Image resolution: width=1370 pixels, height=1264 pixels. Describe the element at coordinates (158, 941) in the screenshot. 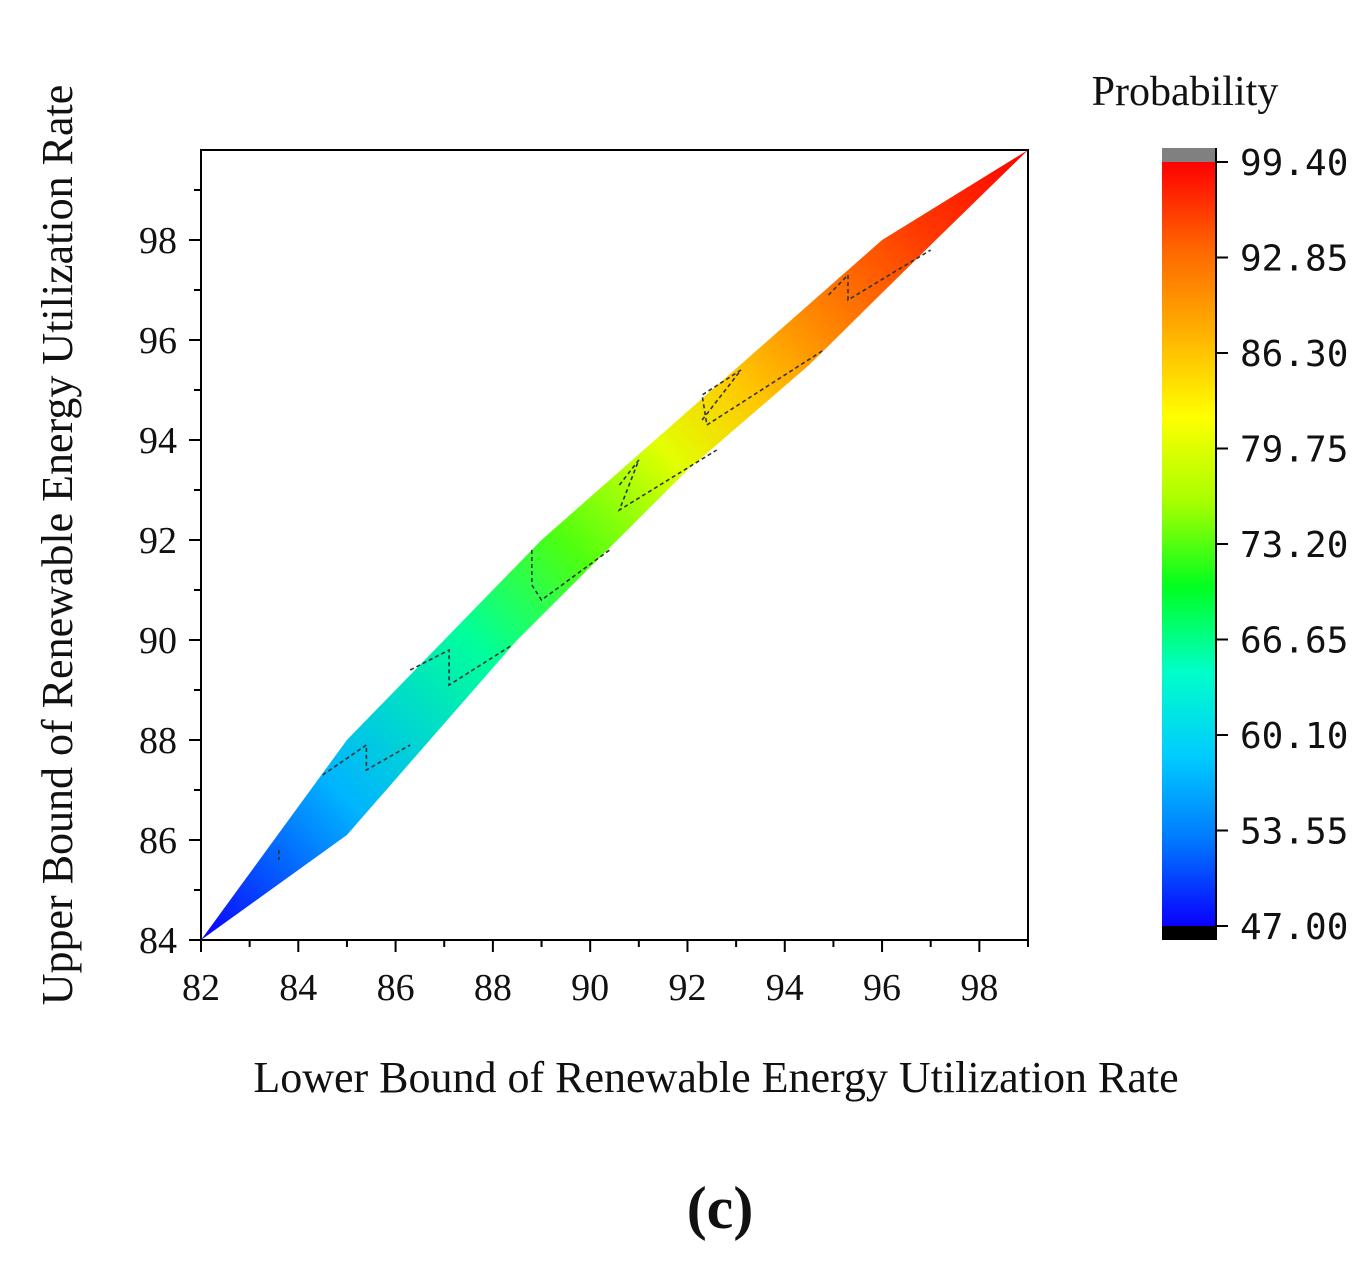

I see `y-tick-label: 84` at that location.